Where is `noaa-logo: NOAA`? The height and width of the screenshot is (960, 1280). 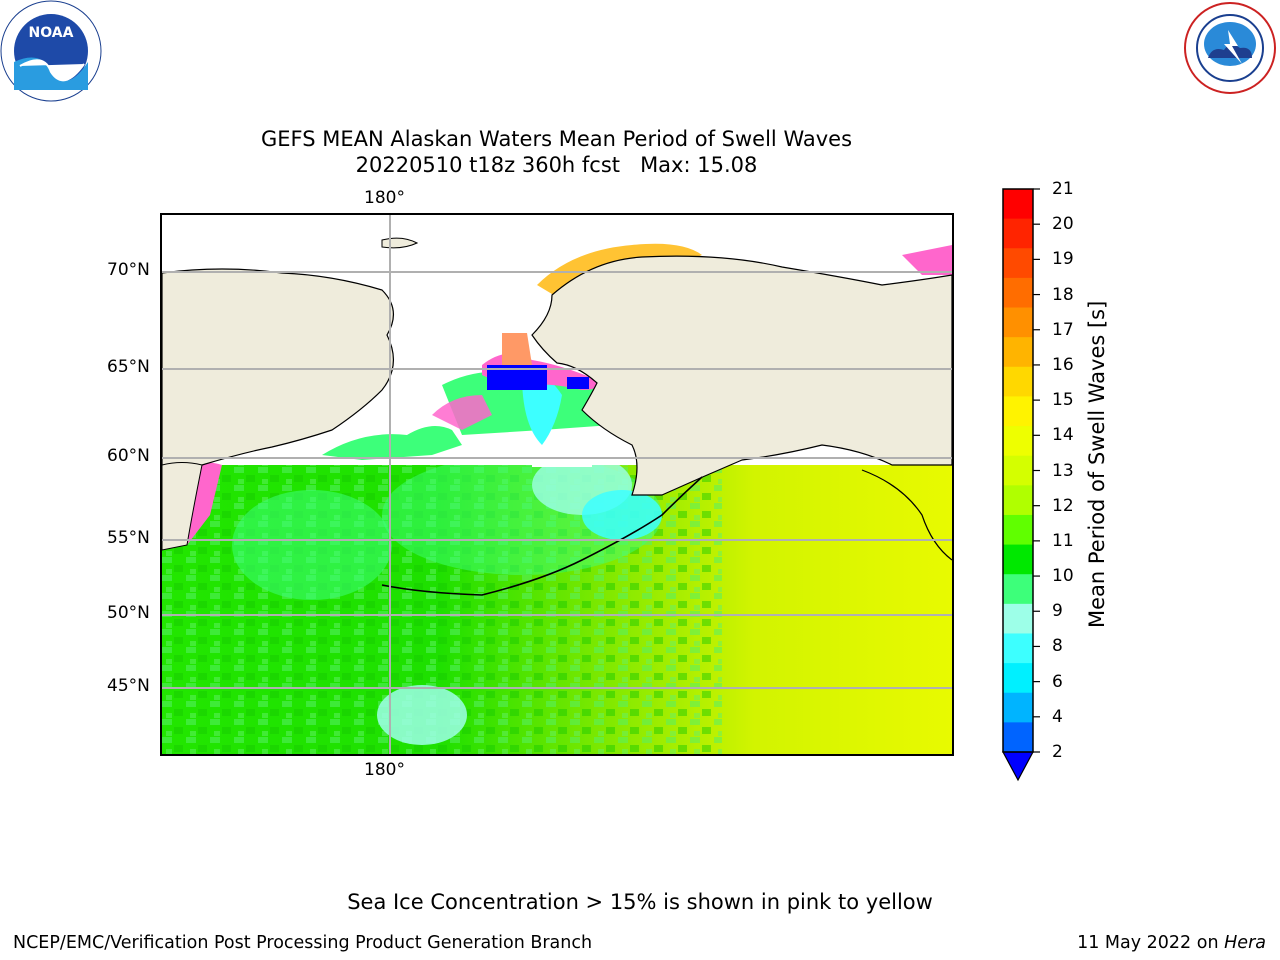 noaa-logo: NOAA is located at coordinates (51, 51).